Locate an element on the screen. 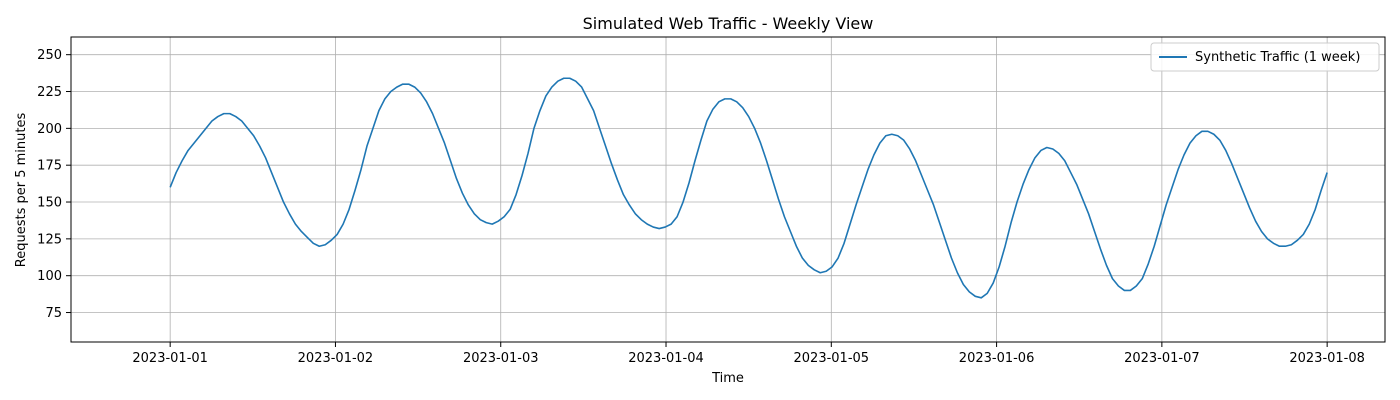  x-tick-label: 2023-01-04 is located at coordinates (666, 358).